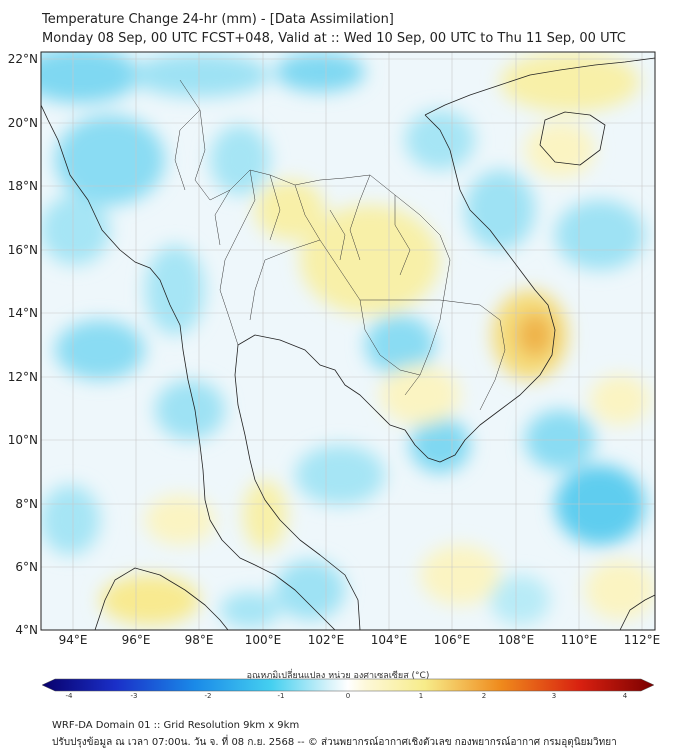 This screenshot has width=676, height=756. Describe the element at coordinates (554, 696) in the screenshot. I see `colorbar-tick: 3` at that location.